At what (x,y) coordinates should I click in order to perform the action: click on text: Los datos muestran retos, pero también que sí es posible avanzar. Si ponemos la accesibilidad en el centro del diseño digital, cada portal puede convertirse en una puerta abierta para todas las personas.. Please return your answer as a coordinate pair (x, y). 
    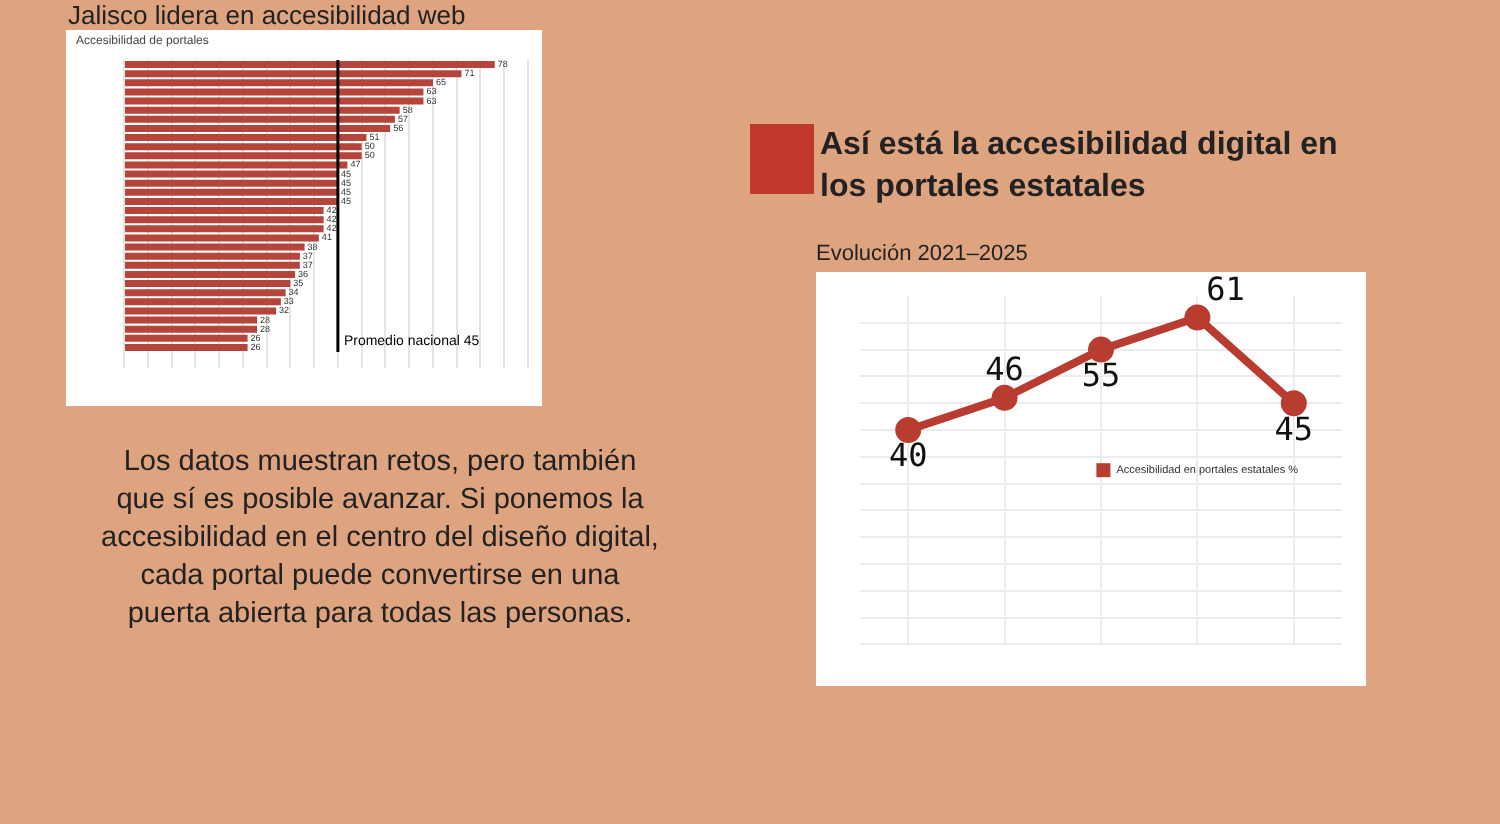
    Looking at the image, I should click on (380, 539).